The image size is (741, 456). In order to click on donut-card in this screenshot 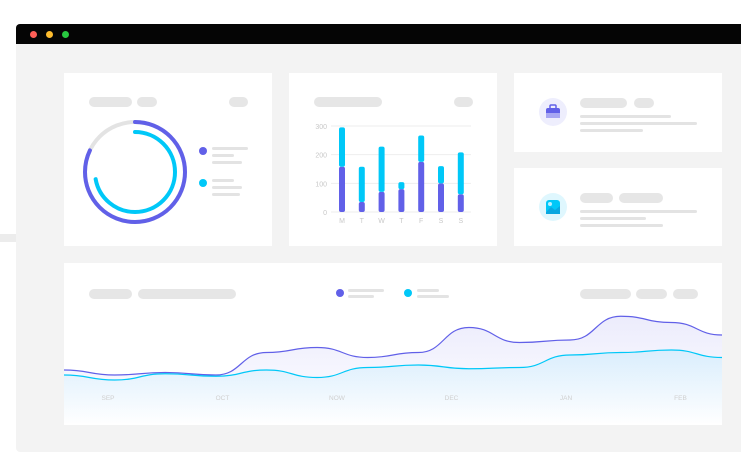, I will do `click(168, 159)`.